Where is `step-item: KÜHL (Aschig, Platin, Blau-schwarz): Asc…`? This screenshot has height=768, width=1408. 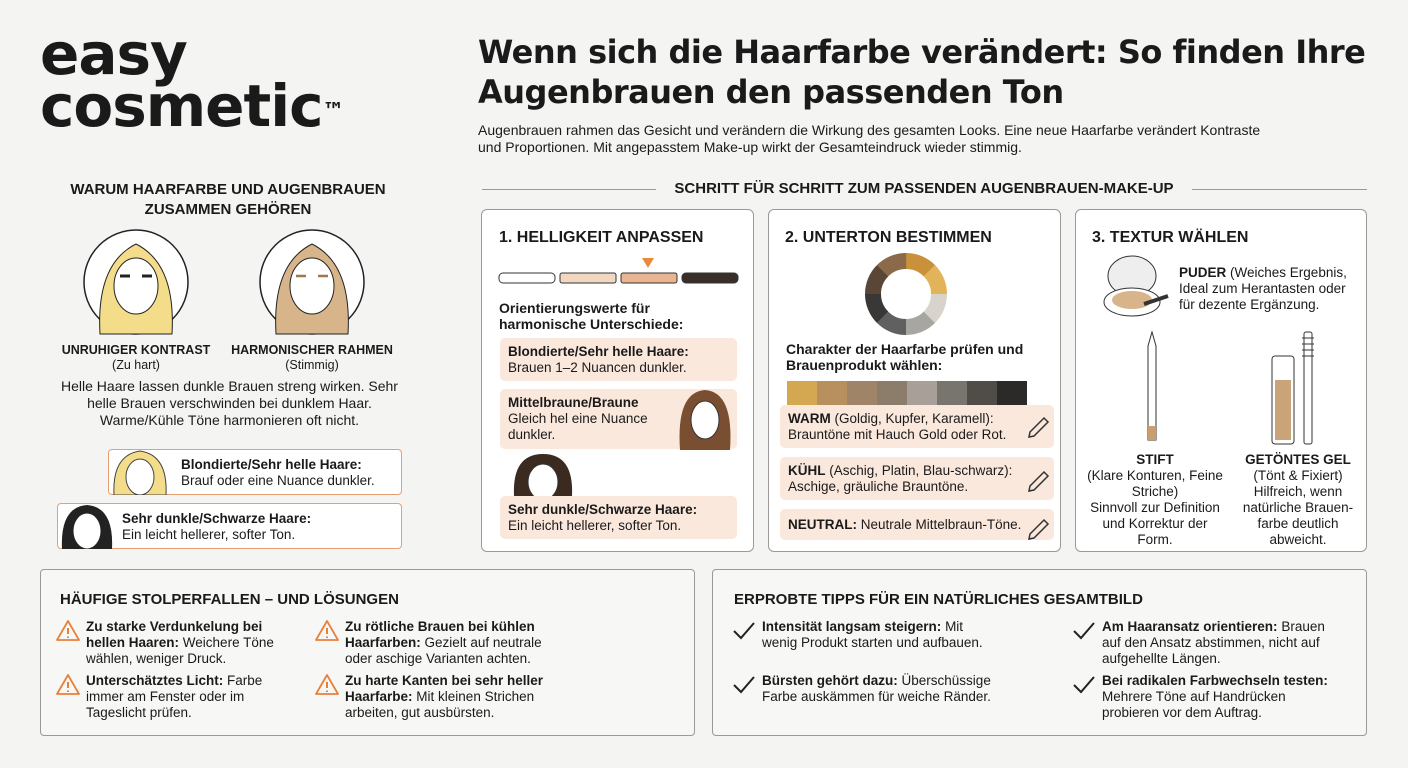 step-item: KÜHL (Aschig, Platin, Blau-schwarz): Asc… is located at coordinates (917, 478).